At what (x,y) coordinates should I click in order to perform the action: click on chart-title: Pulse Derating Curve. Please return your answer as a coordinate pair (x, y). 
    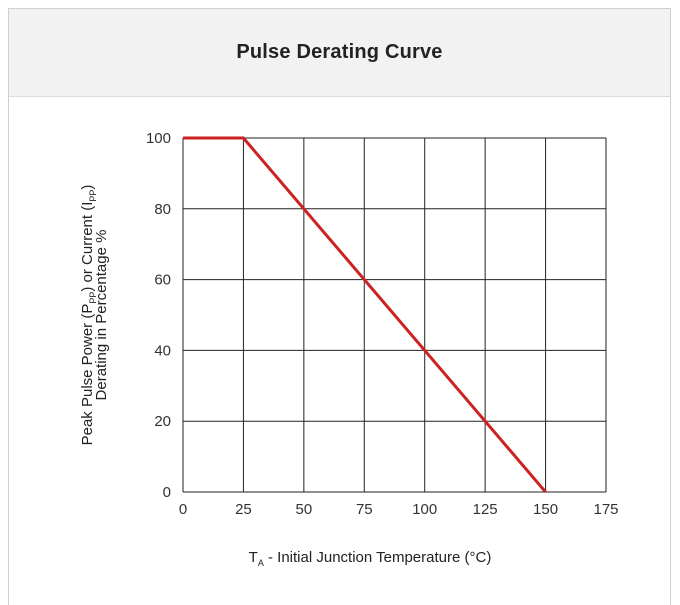
    Looking at the image, I should click on (339, 52).